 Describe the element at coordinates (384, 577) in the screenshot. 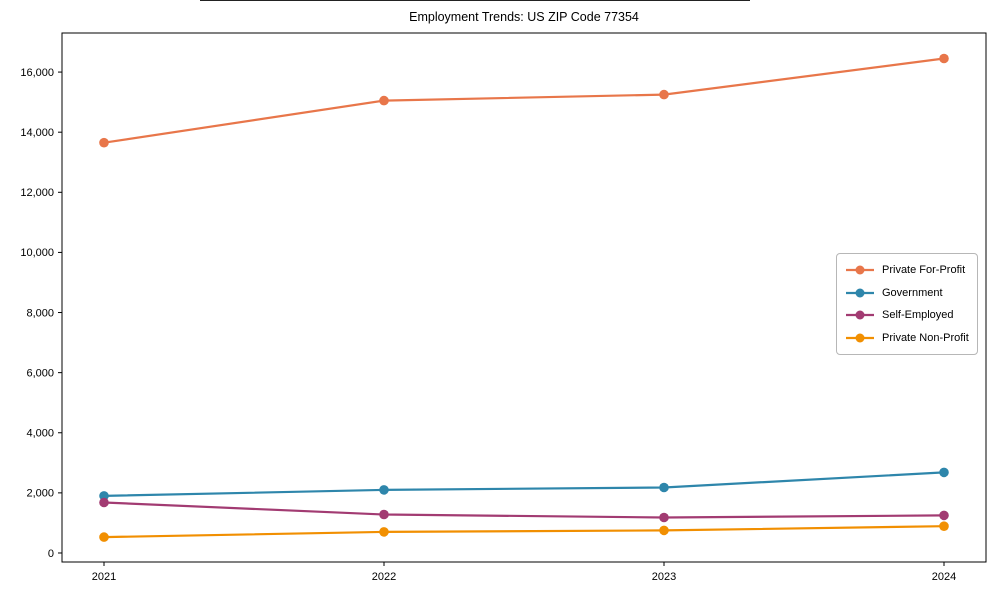

I see `x-tick-label: 2022` at that location.